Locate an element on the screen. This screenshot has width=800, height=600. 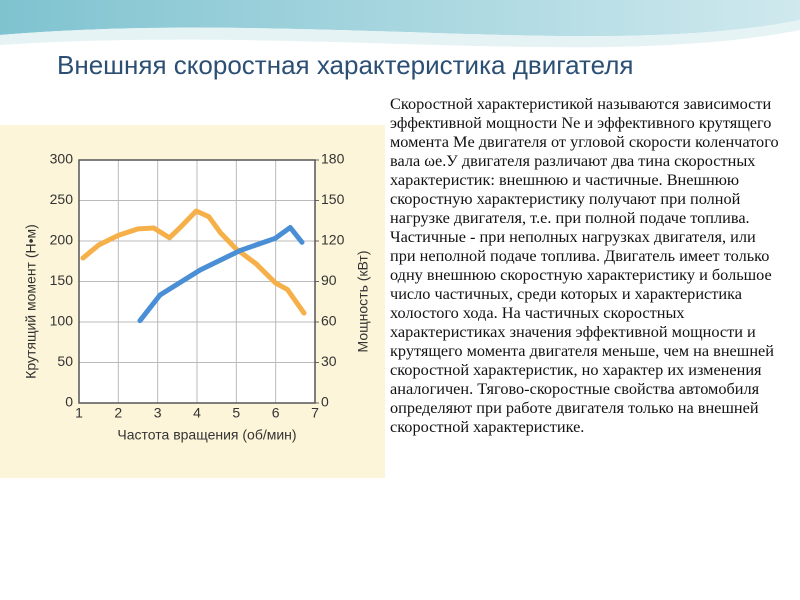
y2-tick-label: 150 is located at coordinates (333, 199).